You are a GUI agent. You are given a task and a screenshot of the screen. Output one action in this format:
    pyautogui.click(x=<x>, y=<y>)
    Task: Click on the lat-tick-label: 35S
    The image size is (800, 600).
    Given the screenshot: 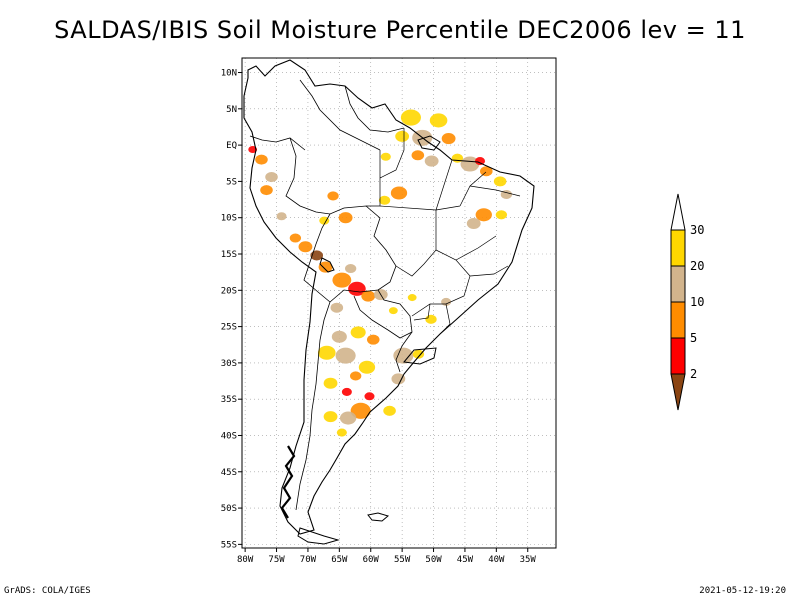 What is the action you would take?
    pyautogui.click(x=229, y=400)
    